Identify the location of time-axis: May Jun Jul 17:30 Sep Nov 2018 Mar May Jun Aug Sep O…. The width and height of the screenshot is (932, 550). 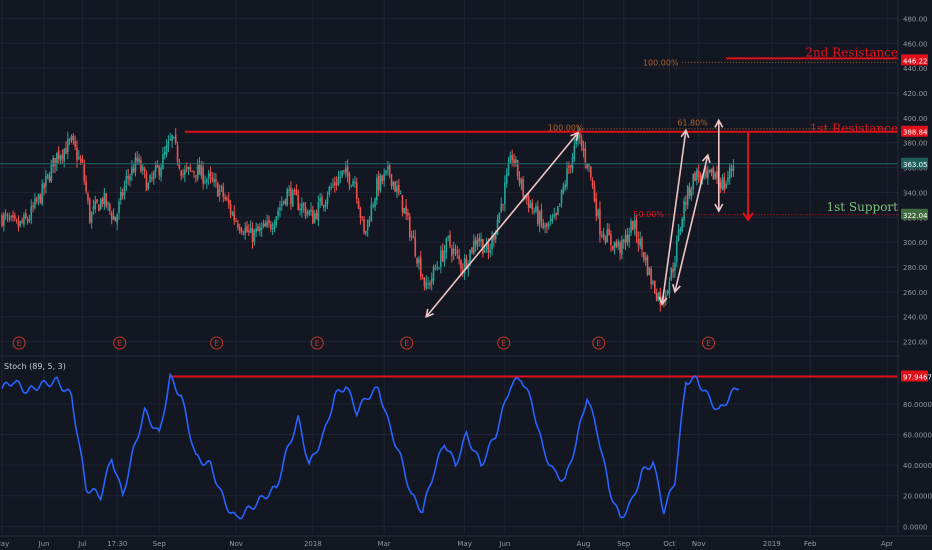
(466, 541).